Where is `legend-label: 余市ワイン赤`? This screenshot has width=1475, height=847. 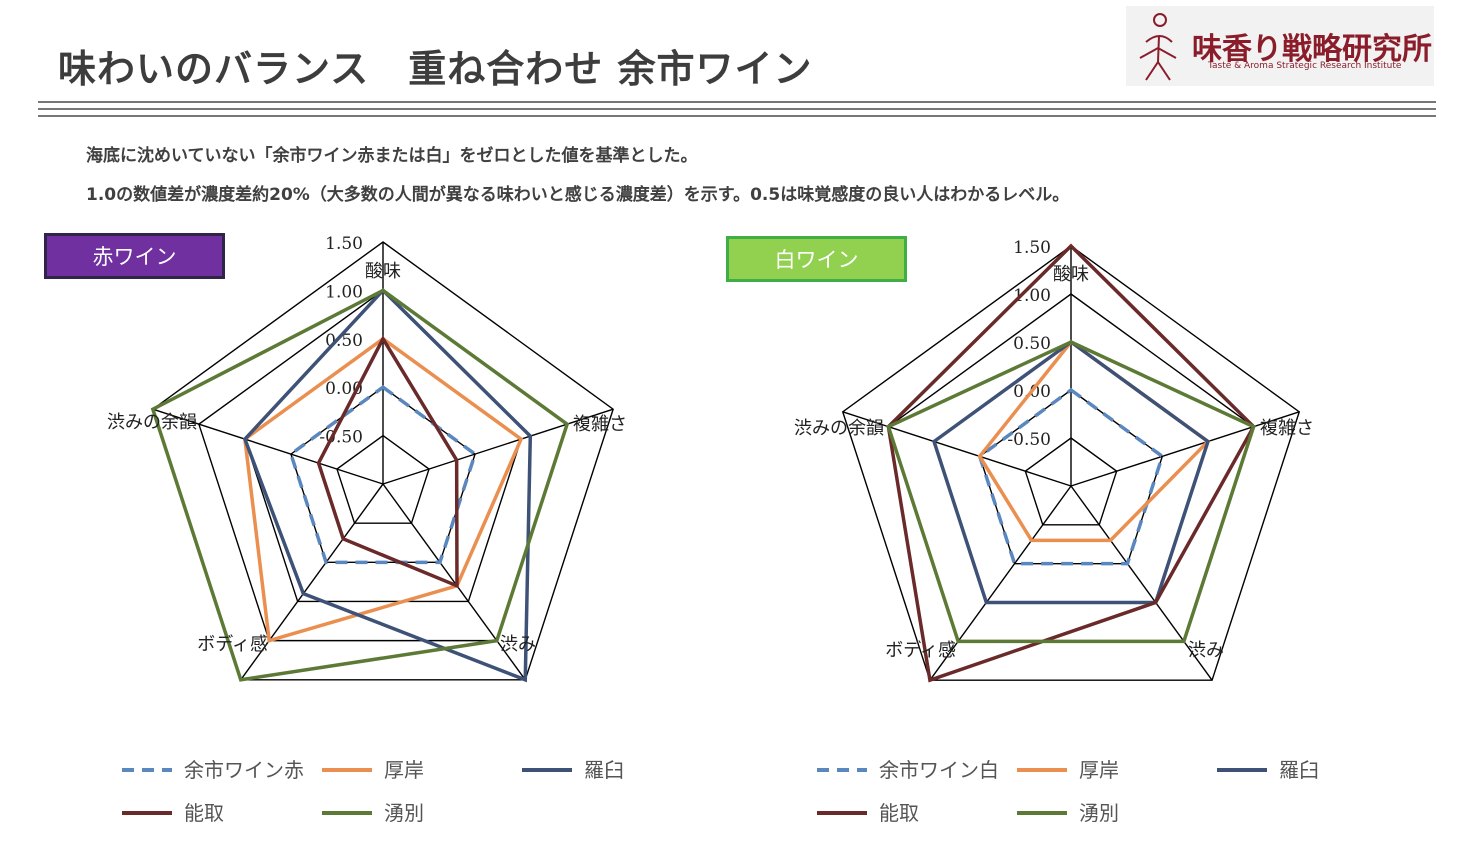 legend-label: 余市ワイン赤 is located at coordinates (244, 770).